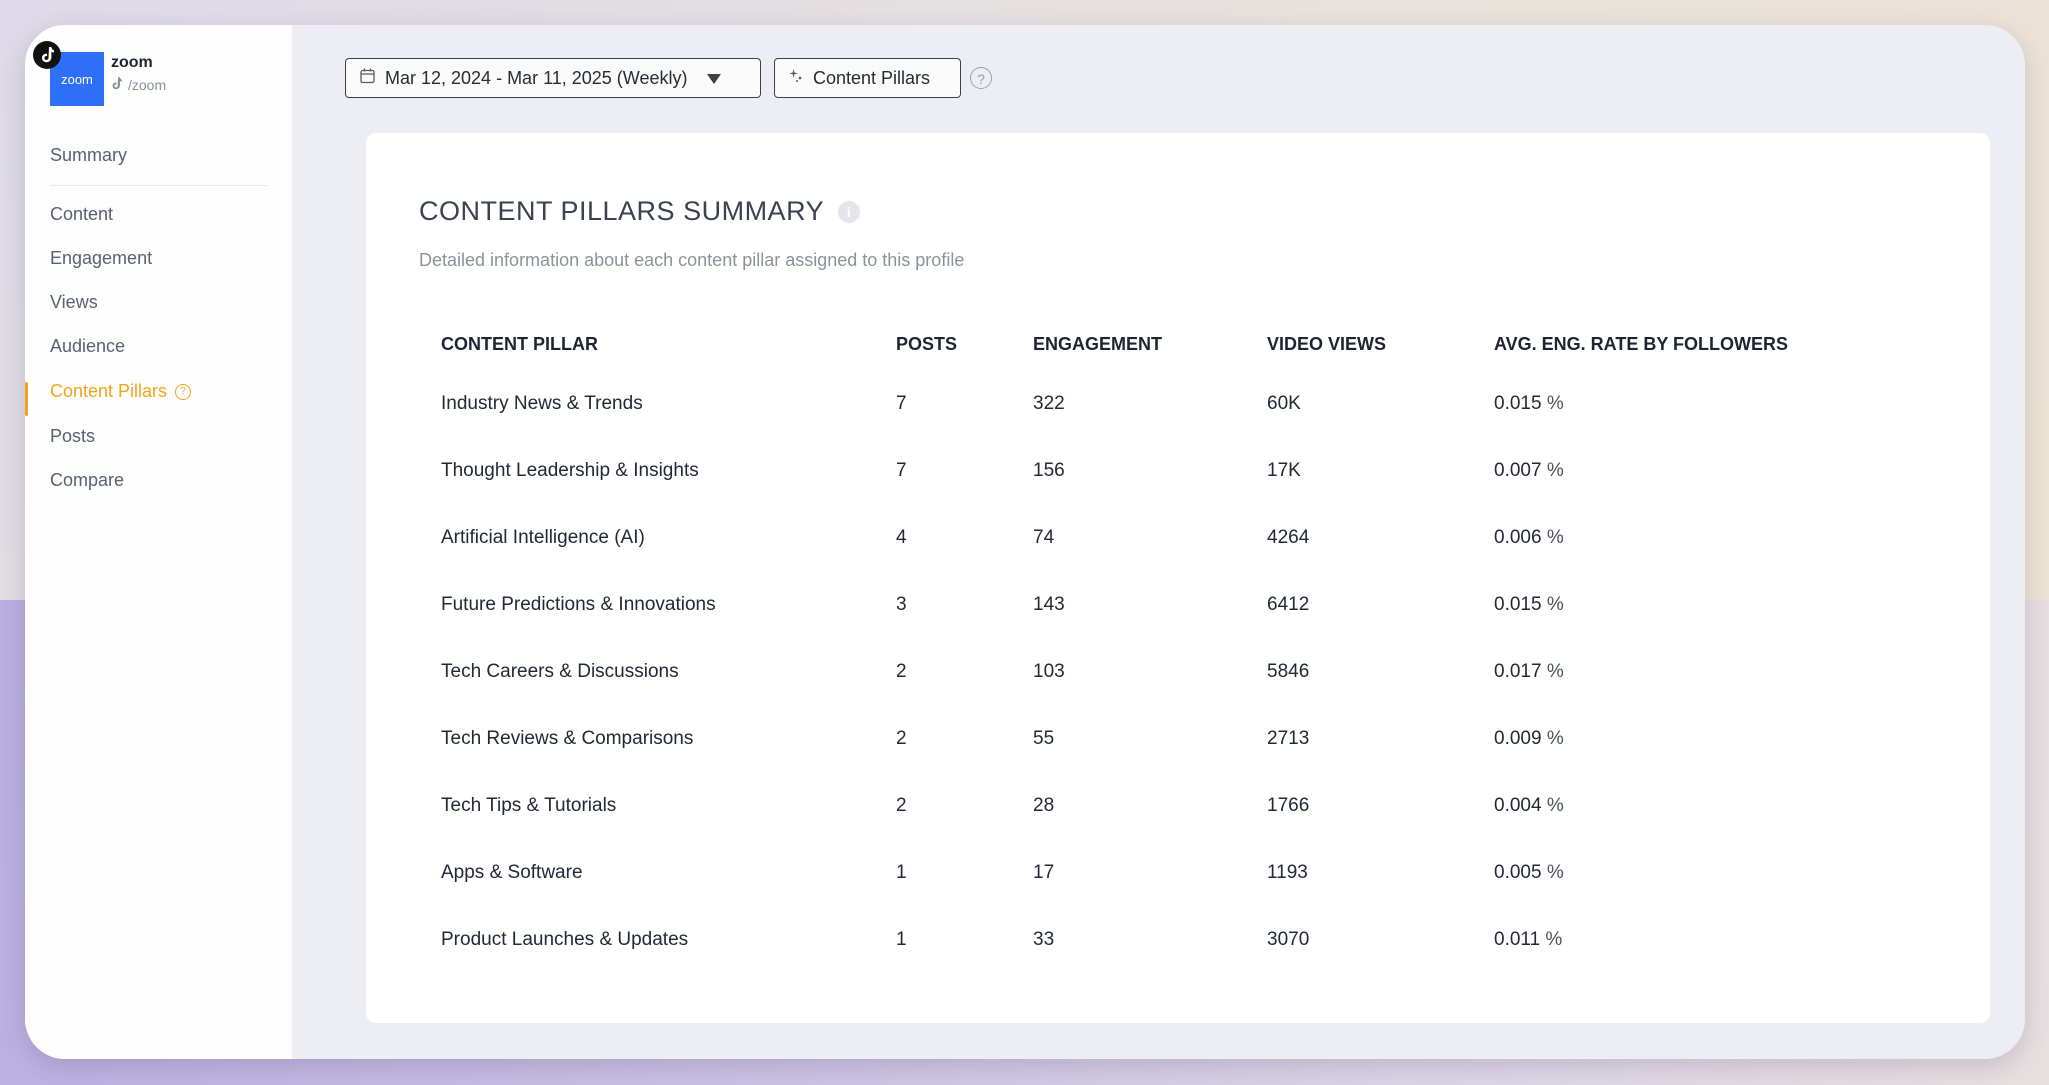 This screenshot has height=1085, width=2049. Describe the element at coordinates (1694, 537) in the screenshot. I see `cell-avg-eng-rate: 0.006 %` at that location.